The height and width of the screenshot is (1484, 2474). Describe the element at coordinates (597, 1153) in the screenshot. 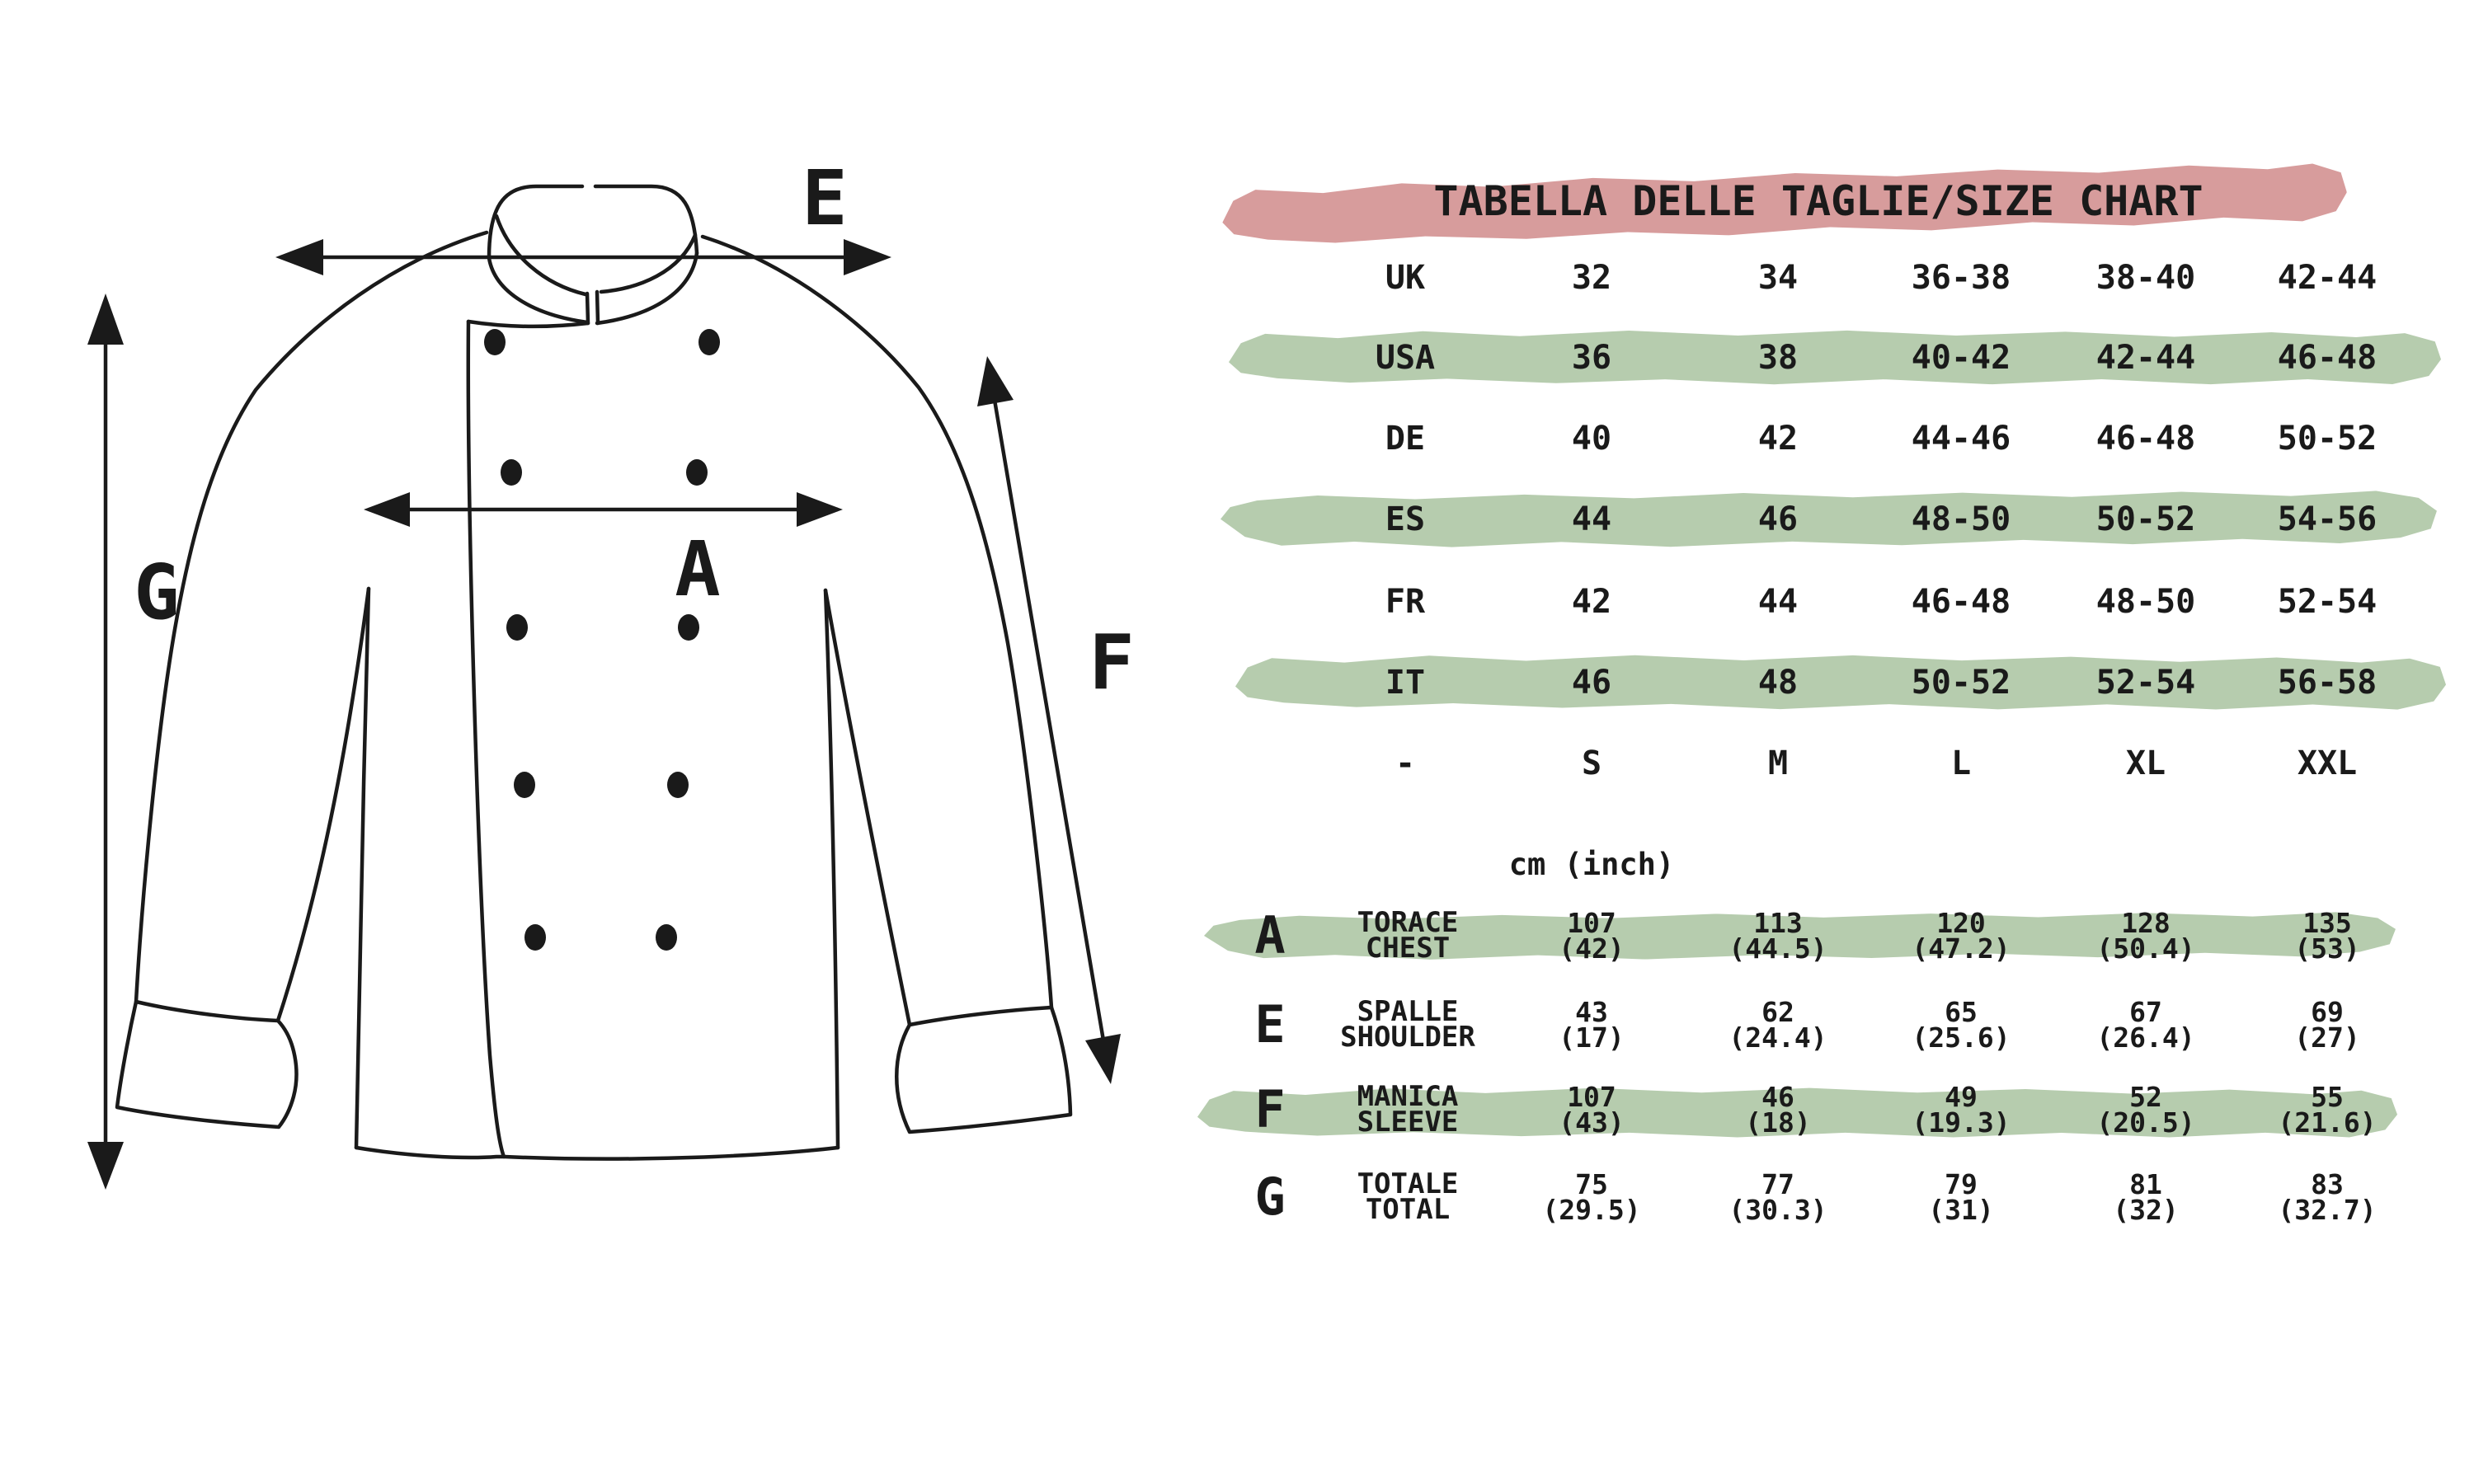

I see `hem` at that location.